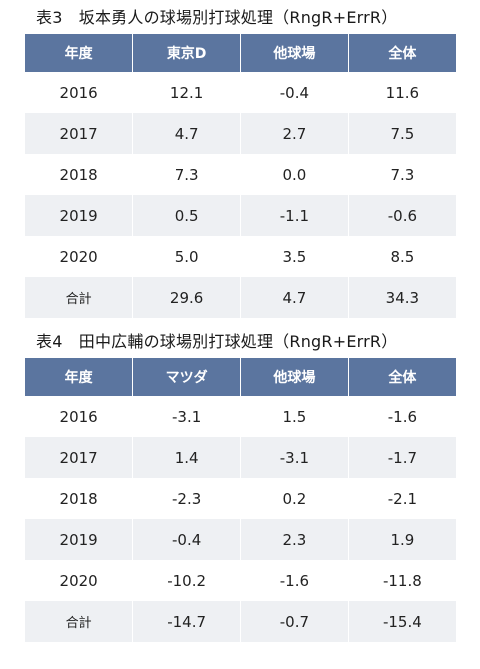 This screenshot has width=480, height=669. What do you see at coordinates (217, 17) in the screenshot?
I see `table3-caption: 表3 坂本勇人の球場別打球処理（RngR+ErrR）` at bounding box center [217, 17].